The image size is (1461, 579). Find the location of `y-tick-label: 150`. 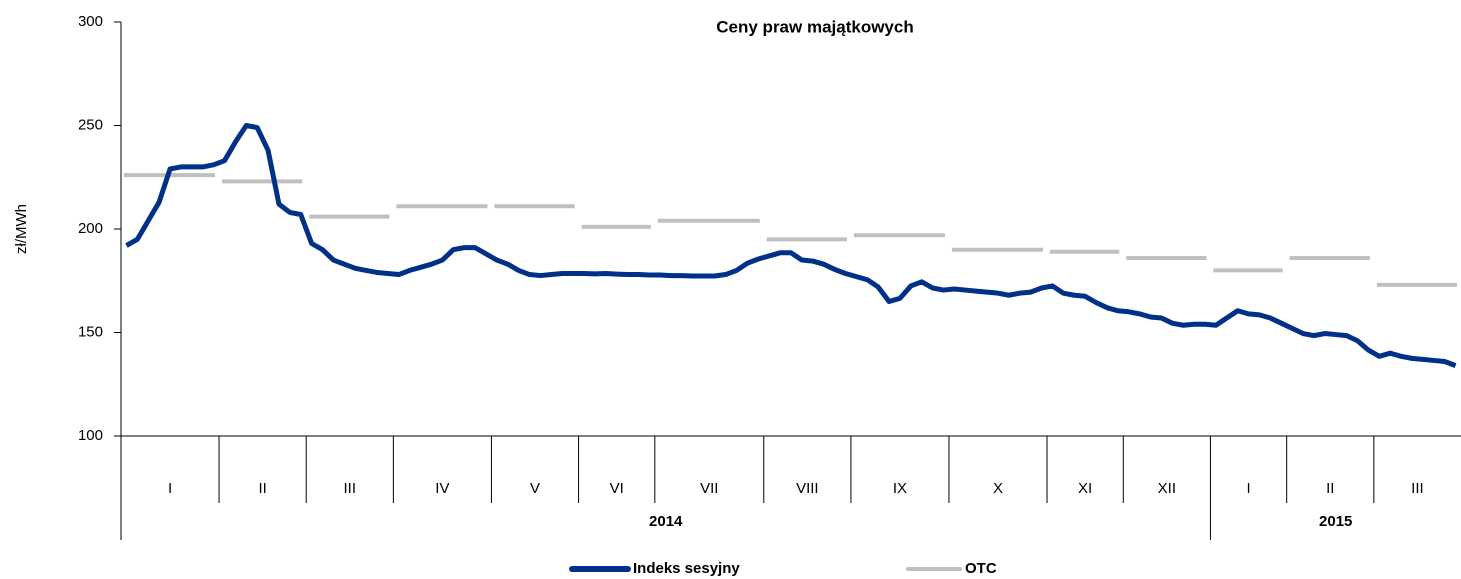

y-tick-label: 150 is located at coordinates (90, 331).